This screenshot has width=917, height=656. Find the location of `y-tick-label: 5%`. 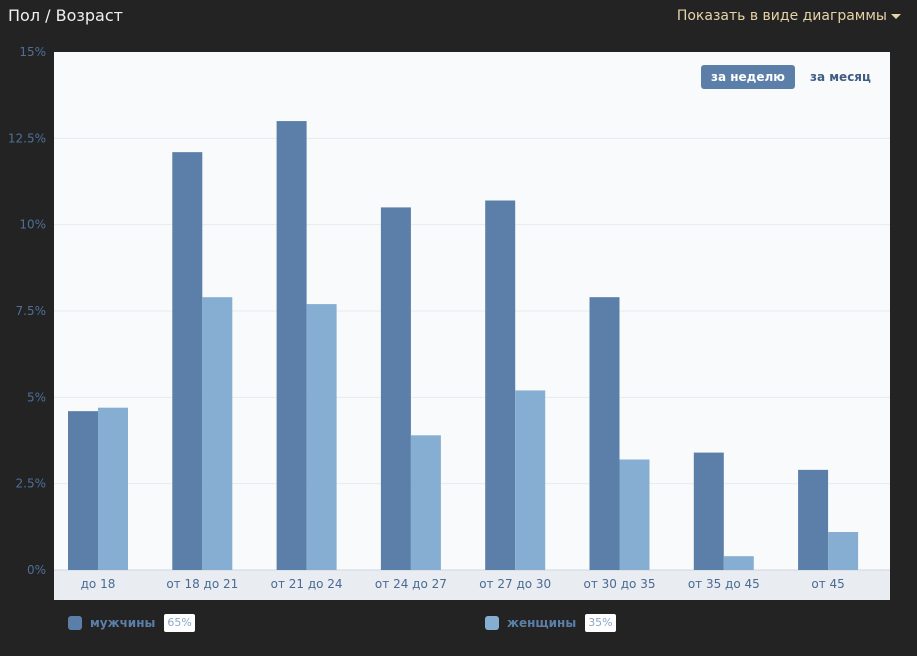

y-tick-label: 5% is located at coordinates (36, 397).